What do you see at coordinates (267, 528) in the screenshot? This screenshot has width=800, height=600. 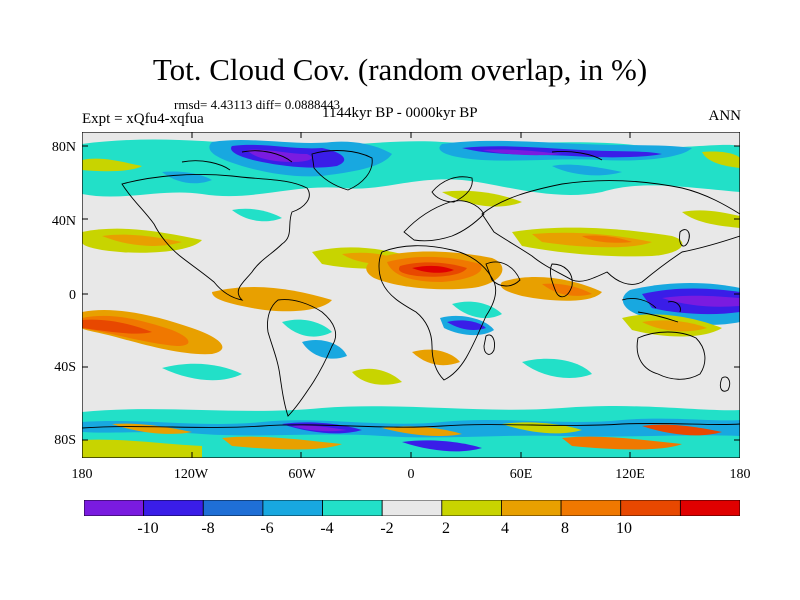 I see `colorbar-label: -6` at bounding box center [267, 528].